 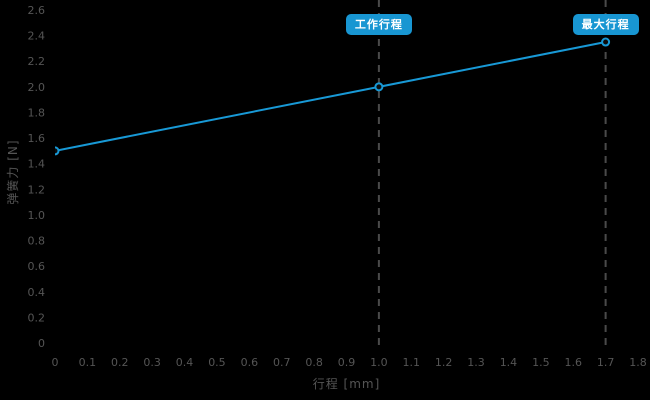 What do you see at coordinates (41, 343) in the screenshot?
I see `y-tick-label: 0` at bounding box center [41, 343].